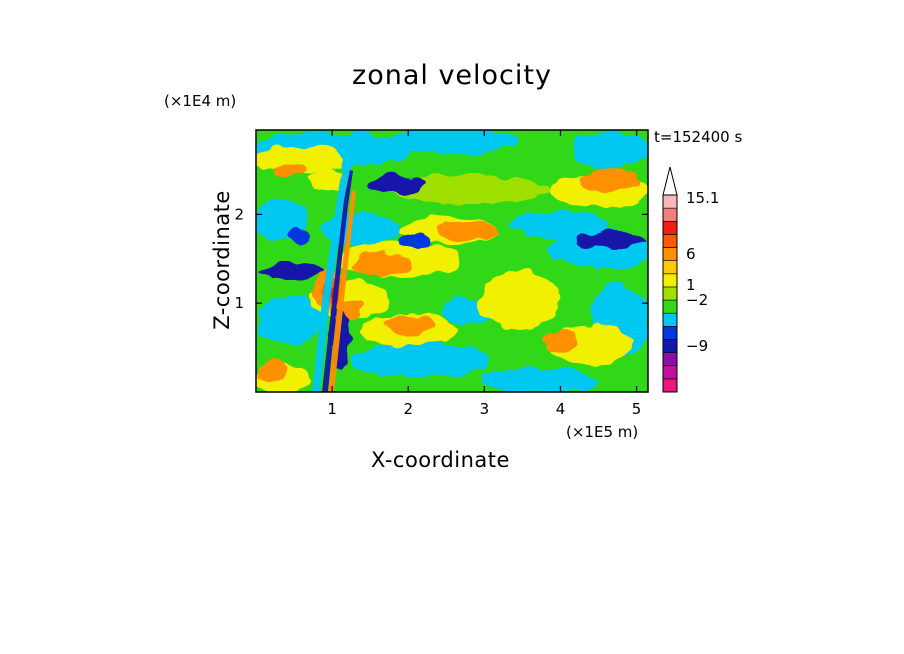  I want to click on colorbar-label: −9, so click(697, 346).